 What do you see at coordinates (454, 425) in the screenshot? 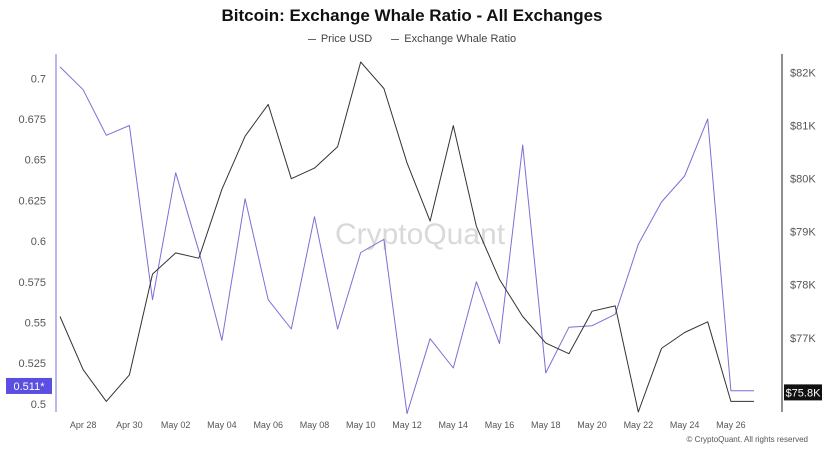
I see `x-tick-label: May 14` at bounding box center [454, 425].